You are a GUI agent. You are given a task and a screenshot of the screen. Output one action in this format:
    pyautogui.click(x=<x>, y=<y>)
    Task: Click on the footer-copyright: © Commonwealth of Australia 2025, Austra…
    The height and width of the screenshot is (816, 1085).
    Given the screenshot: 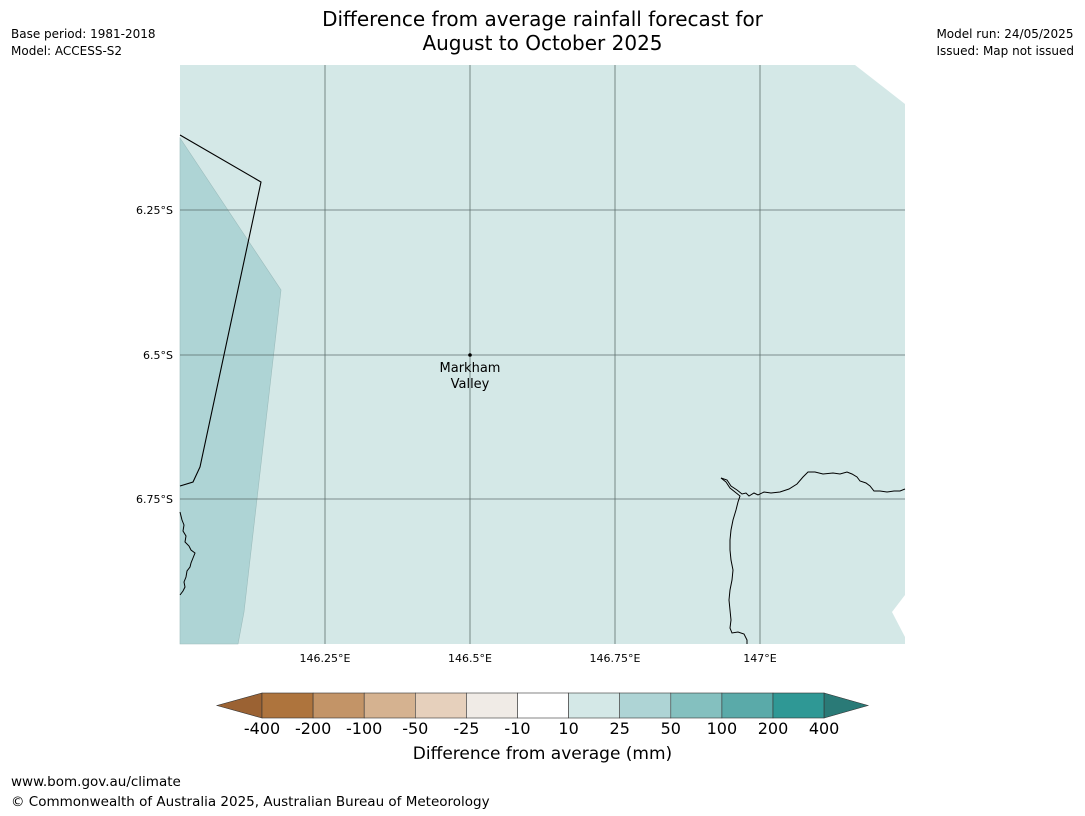 What is the action you would take?
    pyautogui.click(x=250, y=802)
    